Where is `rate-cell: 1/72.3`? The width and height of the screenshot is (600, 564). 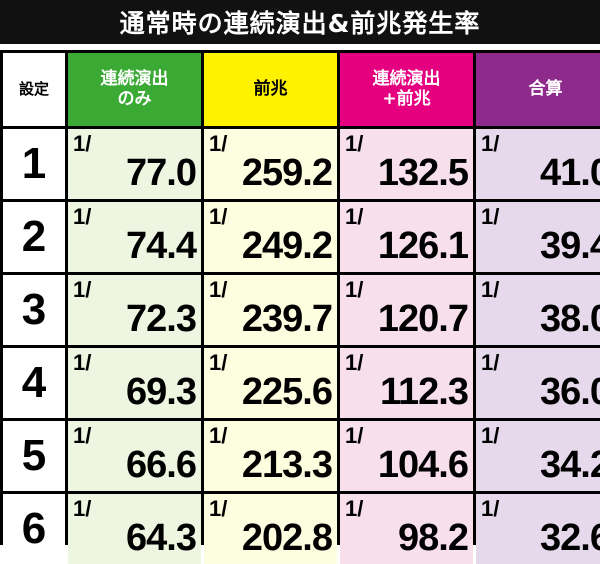 rate-cell: 1/72.3 is located at coordinates (134, 310).